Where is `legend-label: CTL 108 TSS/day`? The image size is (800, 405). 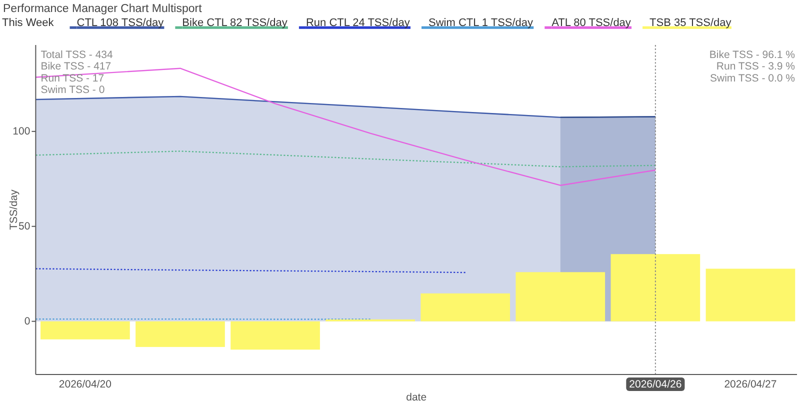 legend-label: CTL 108 TSS/day is located at coordinates (120, 23).